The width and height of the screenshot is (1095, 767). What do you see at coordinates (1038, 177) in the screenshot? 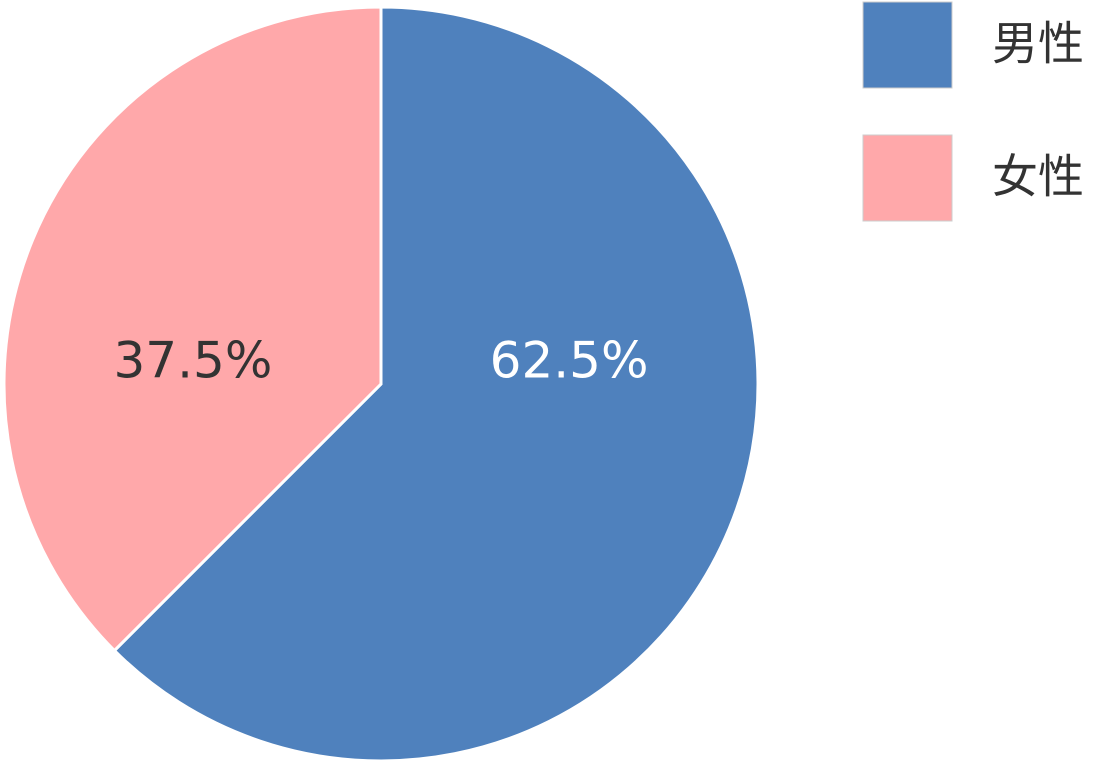
I see `legend-label: 女性` at bounding box center [1038, 177].